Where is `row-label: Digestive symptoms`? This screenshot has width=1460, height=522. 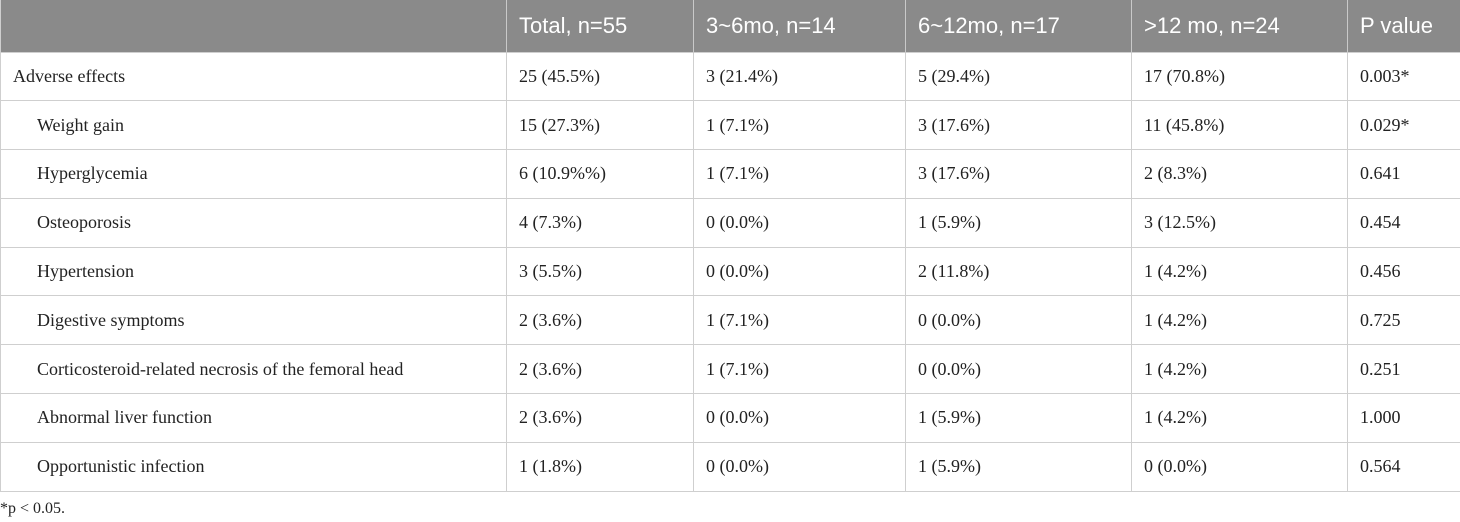 row-label: Digestive symptoms is located at coordinates (253, 320).